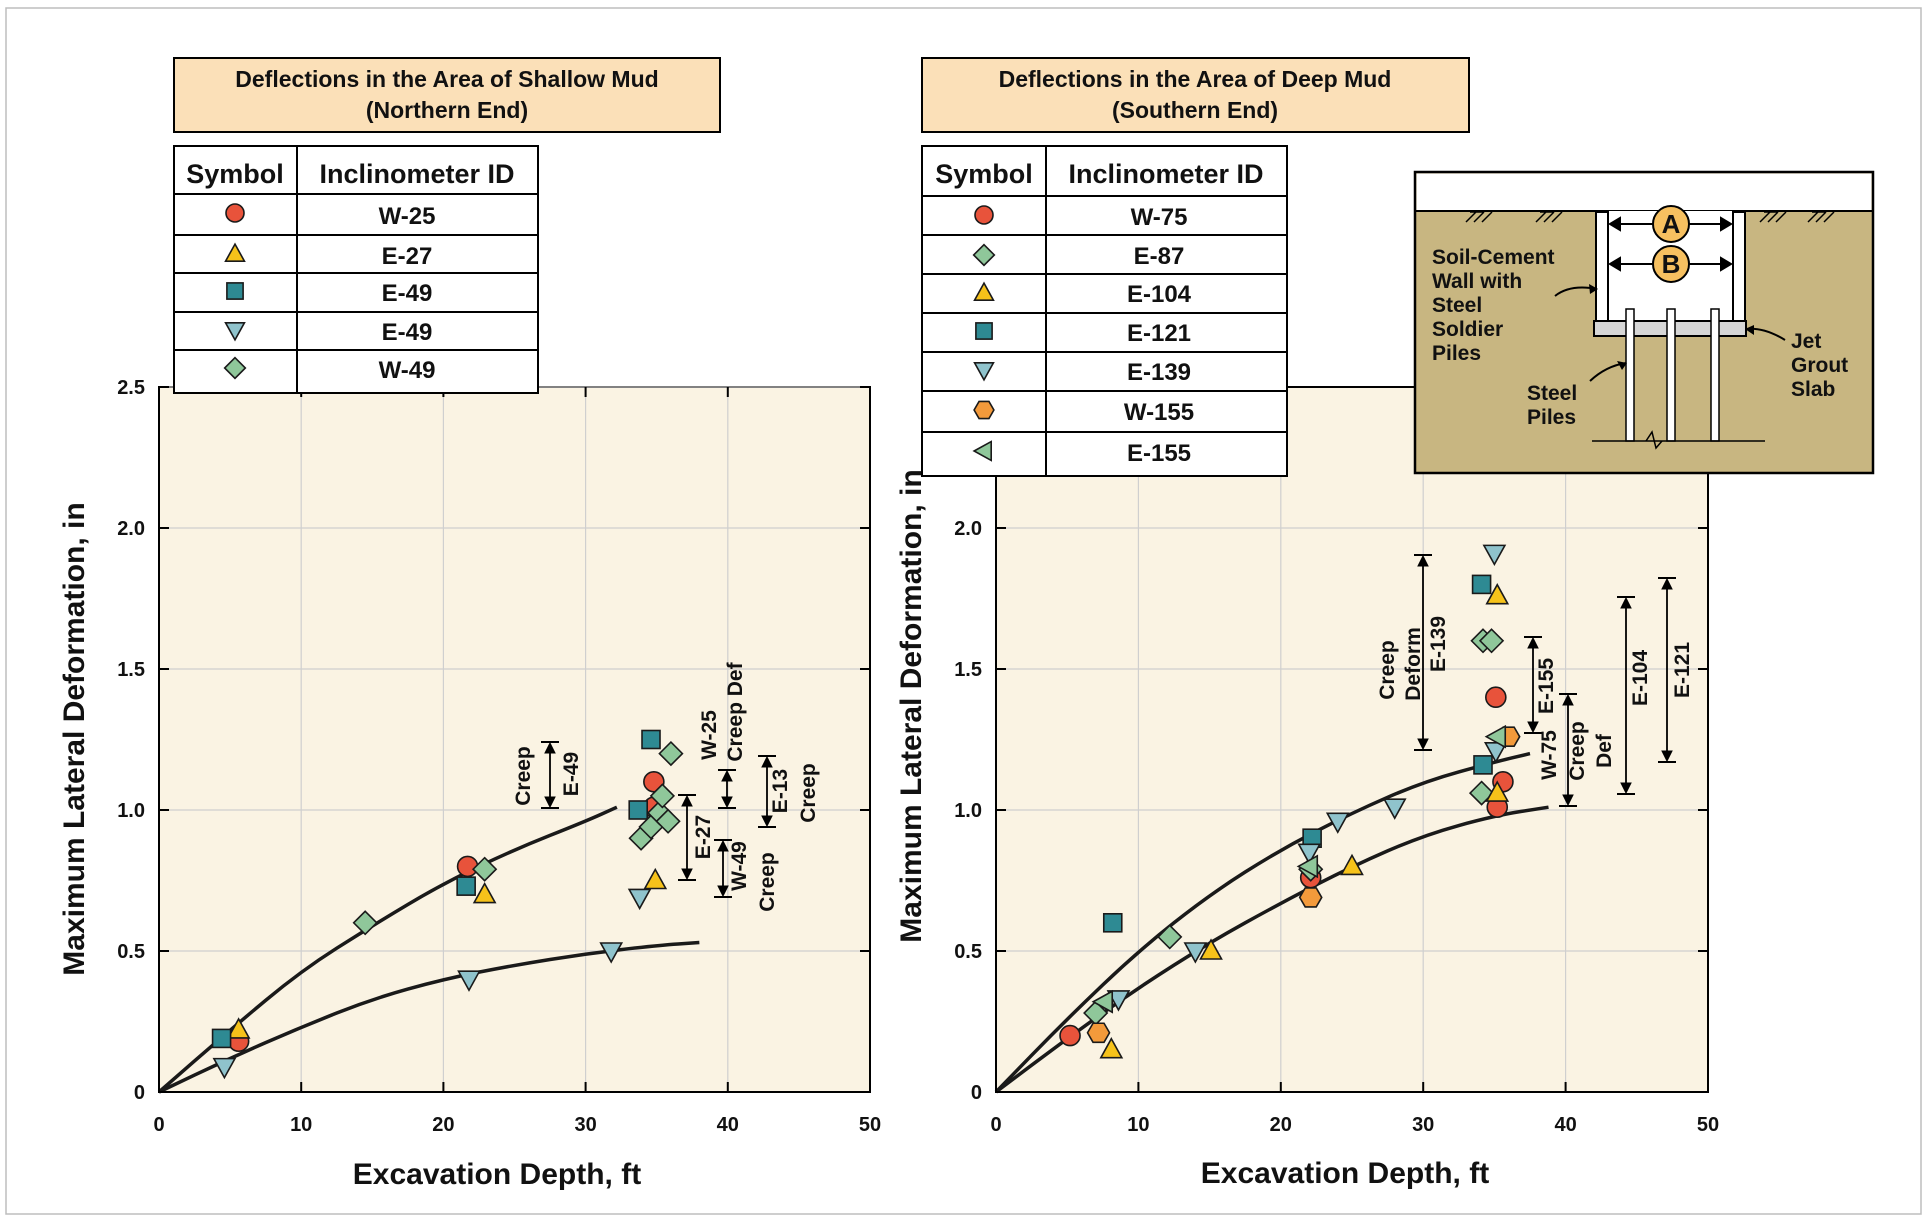 The image size is (1927, 1225). What do you see at coordinates (1667, 670) in the screenshot?
I see `bracket-e121` at bounding box center [1667, 670].